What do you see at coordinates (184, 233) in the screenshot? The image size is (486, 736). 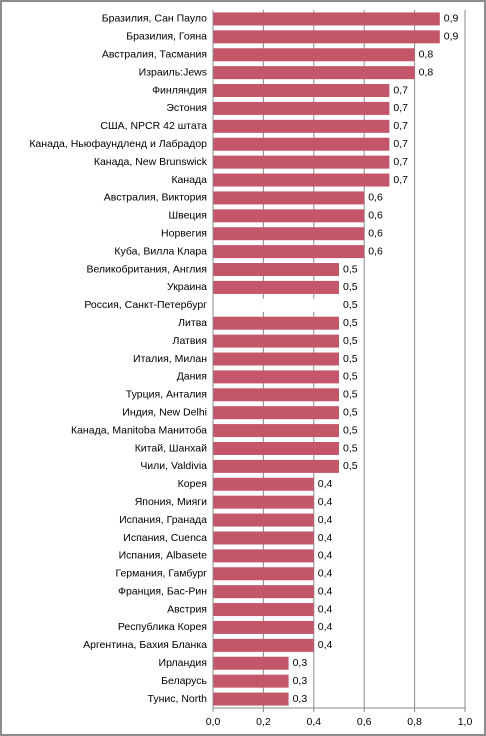 I see `y-tick-label: Норвегия` at bounding box center [184, 233].